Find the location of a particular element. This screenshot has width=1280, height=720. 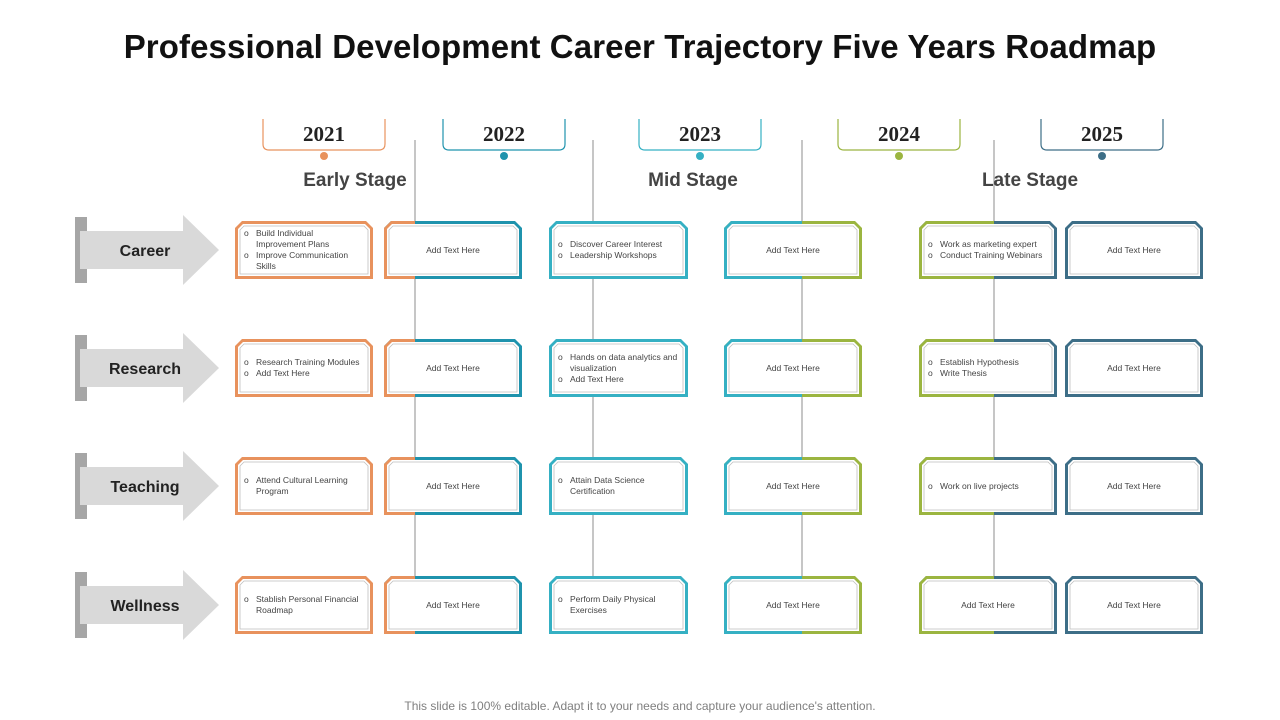

card-text-wellness-2: Add Text Here is located at coordinates (453, 605).